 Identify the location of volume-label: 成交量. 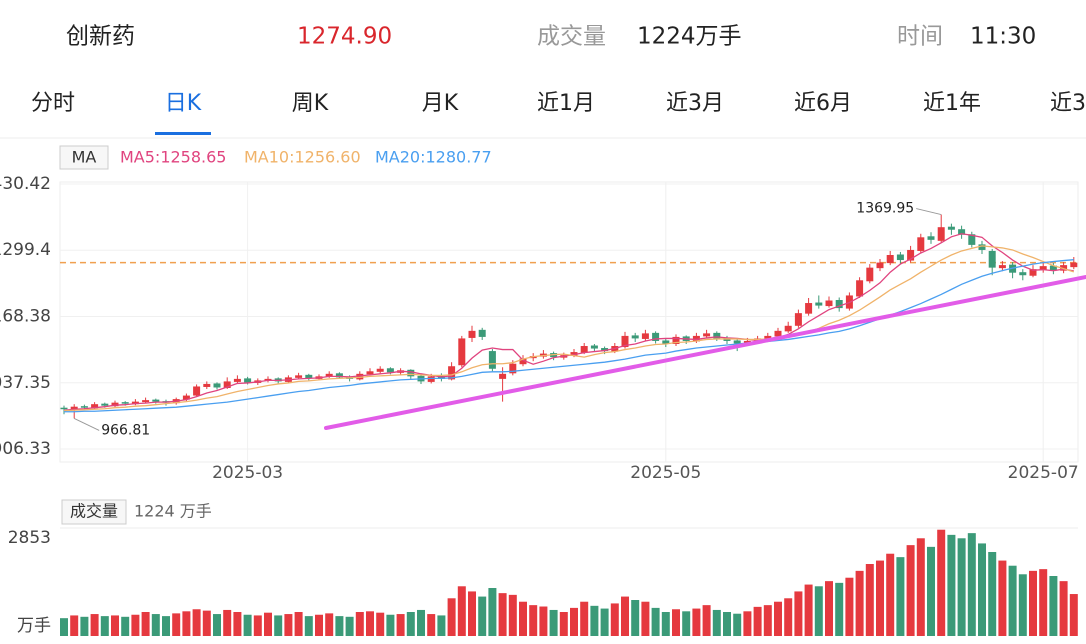
(571, 37).